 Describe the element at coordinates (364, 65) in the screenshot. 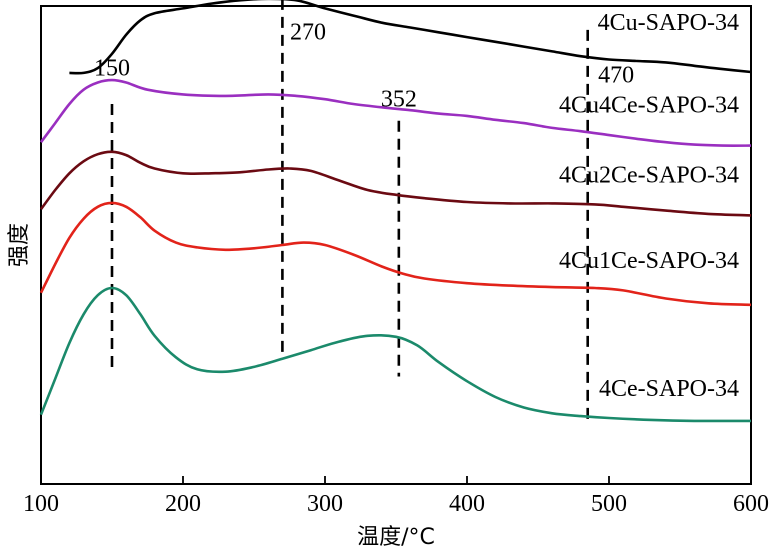

I see `peak-labels: 150 270 352 470` at that location.